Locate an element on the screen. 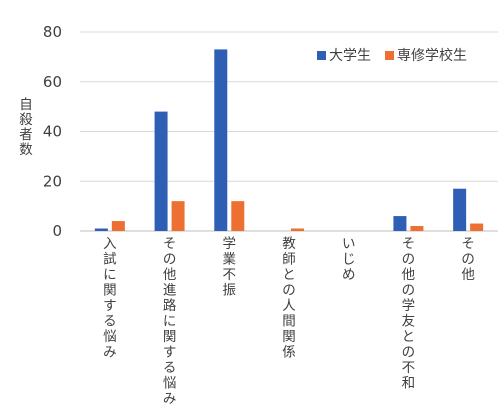 Image resolution: width=501 pixels, height=410 pixels. y-axis-title: 自殺者数 is located at coordinates (26, 127).